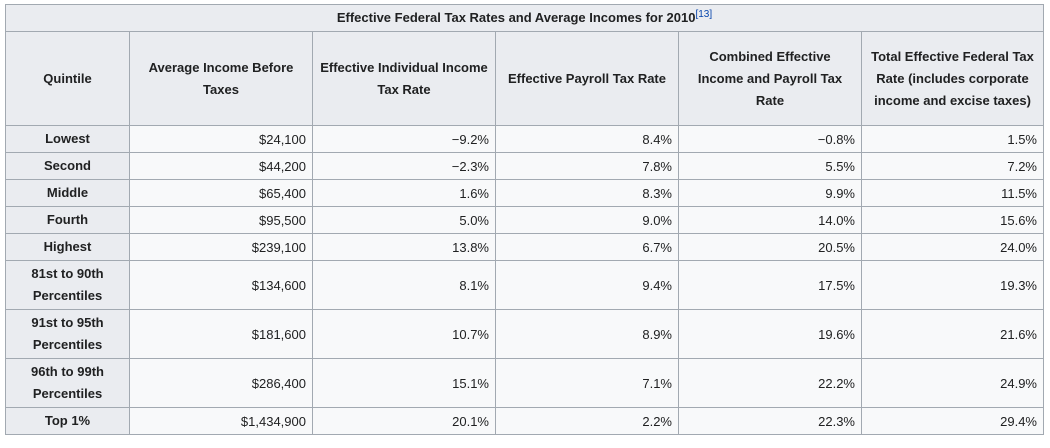  What do you see at coordinates (404, 193) in the screenshot?
I see `cell-individual-rate: 1.6%` at bounding box center [404, 193].